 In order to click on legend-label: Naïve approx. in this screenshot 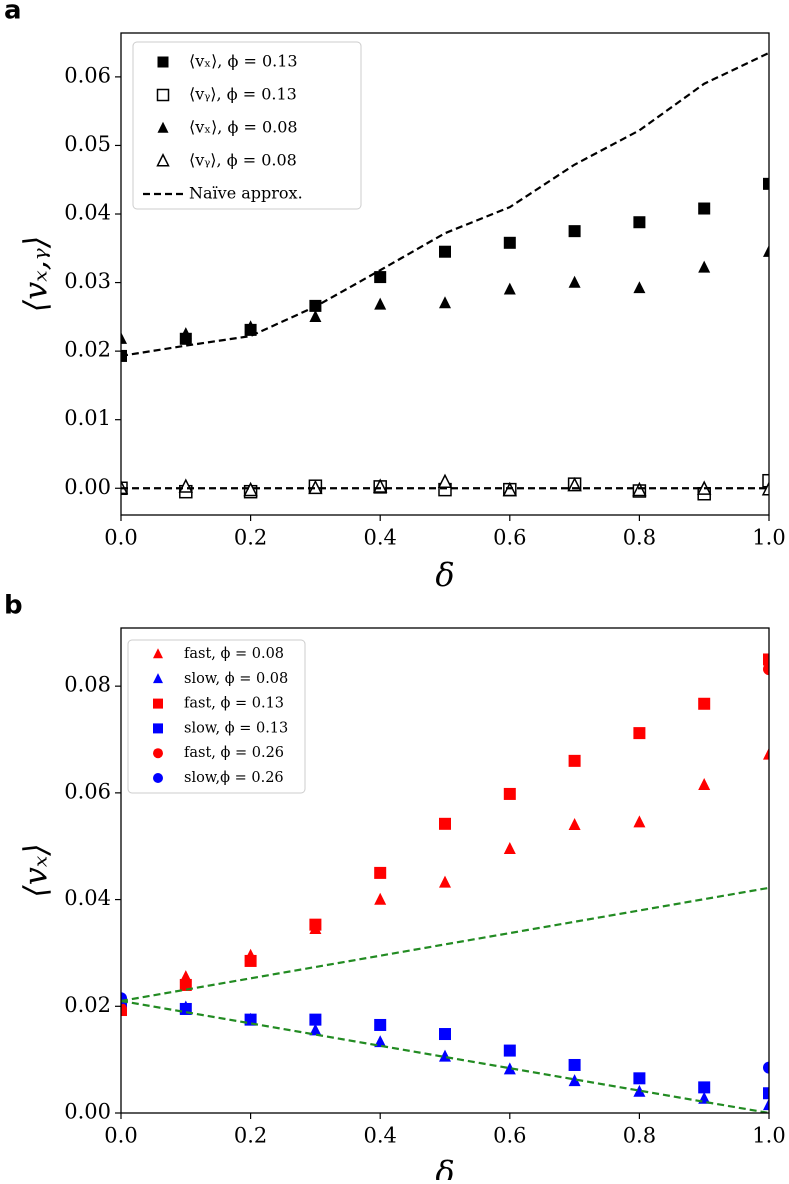, I will do `click(246, 193)`.